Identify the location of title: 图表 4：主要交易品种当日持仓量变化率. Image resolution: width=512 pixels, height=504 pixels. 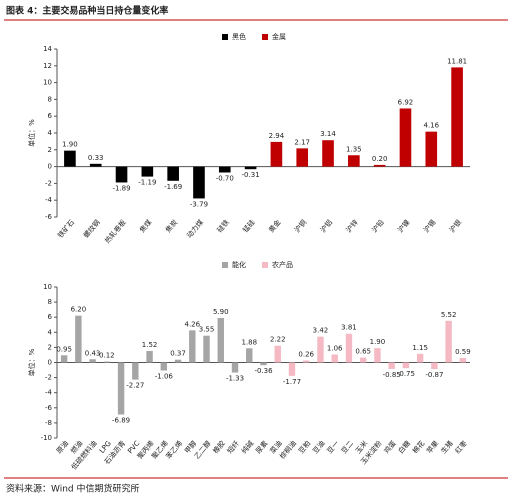
(87, 11).